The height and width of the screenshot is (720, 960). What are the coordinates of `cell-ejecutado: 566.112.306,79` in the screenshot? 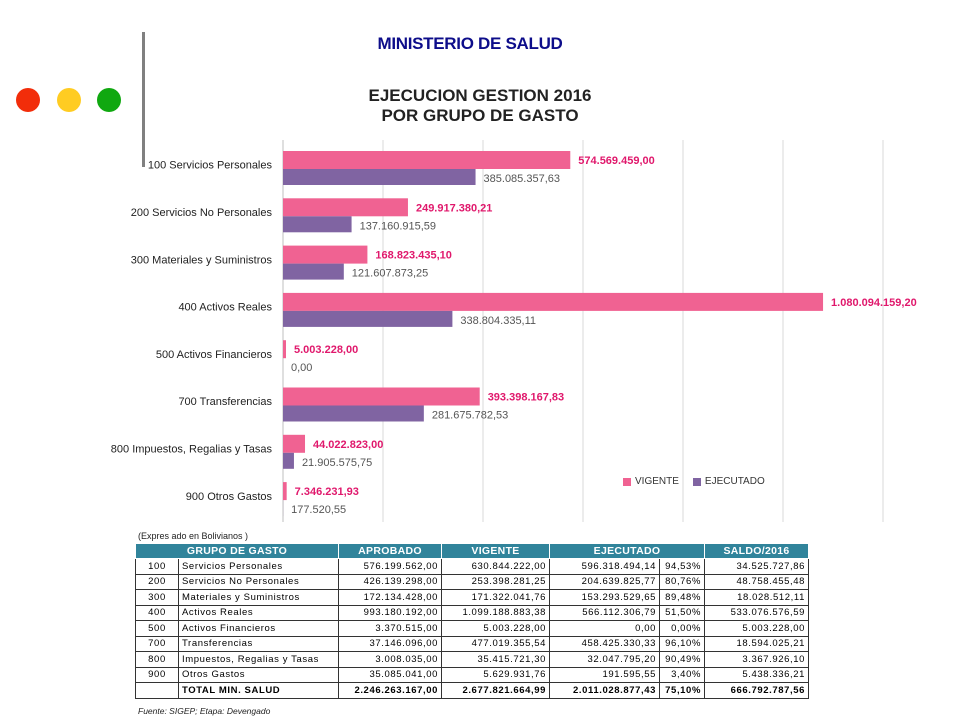 It's located at (604, 612).